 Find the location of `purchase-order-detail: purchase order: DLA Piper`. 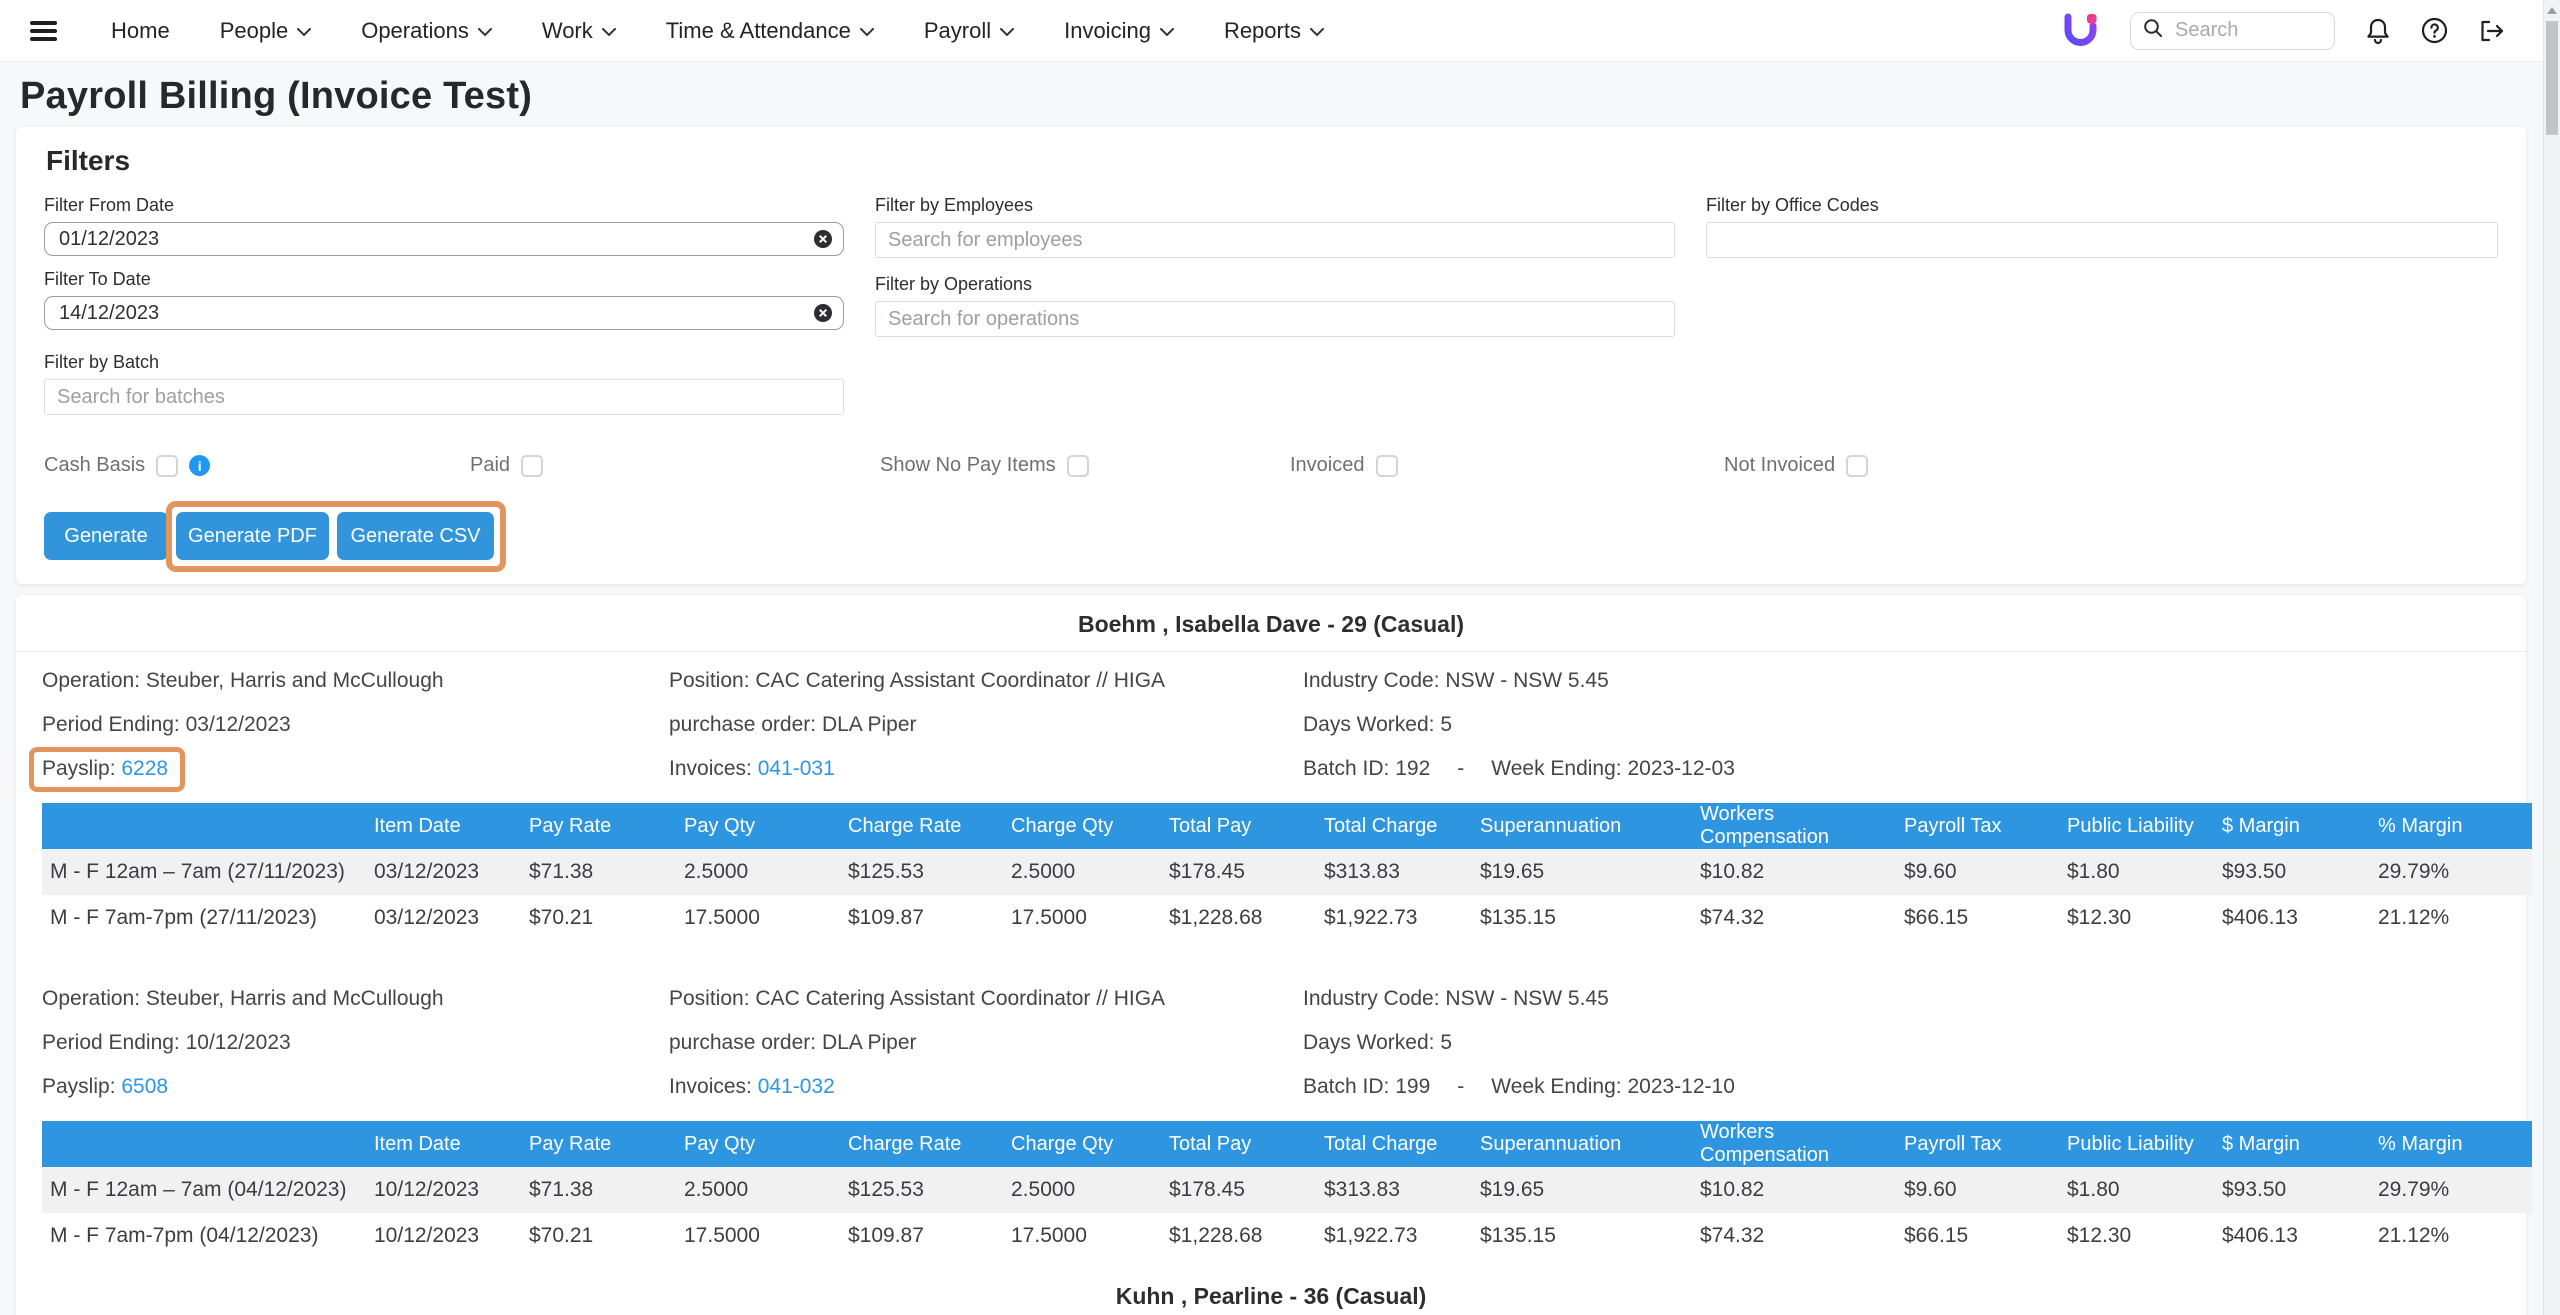

purchase-order-detail: purchase order: DLA Piper is located at coordinates (986, 725).